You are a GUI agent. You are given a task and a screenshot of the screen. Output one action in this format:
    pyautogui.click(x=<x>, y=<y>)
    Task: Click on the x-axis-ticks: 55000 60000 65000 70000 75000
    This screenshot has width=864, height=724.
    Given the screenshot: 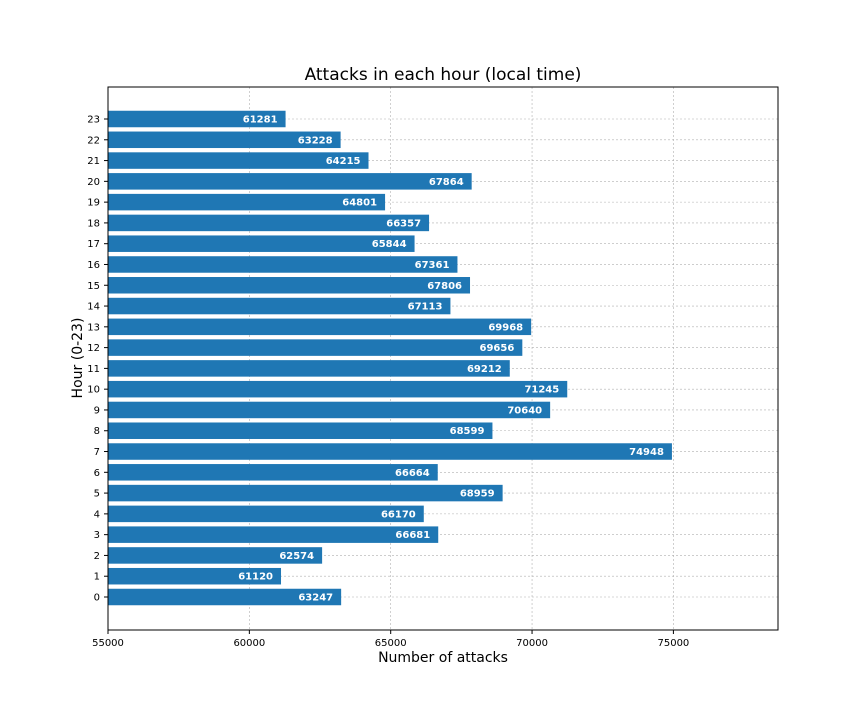 What is the action you would take?
    pyautogui.click(x=390, y=639)
    